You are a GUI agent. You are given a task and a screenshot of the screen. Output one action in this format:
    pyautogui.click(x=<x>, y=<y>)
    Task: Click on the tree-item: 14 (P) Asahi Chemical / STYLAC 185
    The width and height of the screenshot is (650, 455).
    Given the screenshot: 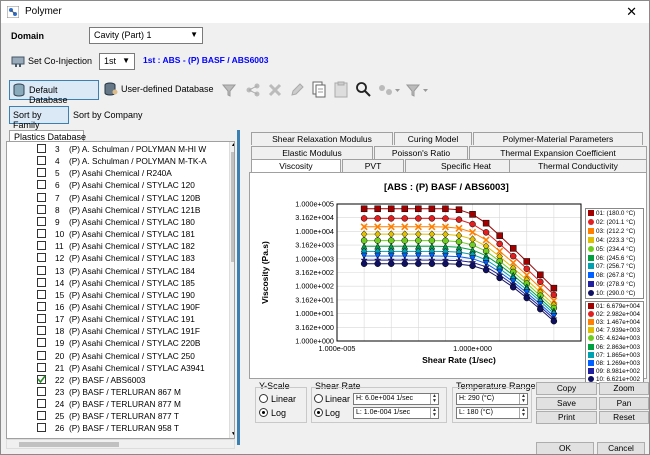 What is the action you would take?
    pyautogui.click(x=118, y=283)
    